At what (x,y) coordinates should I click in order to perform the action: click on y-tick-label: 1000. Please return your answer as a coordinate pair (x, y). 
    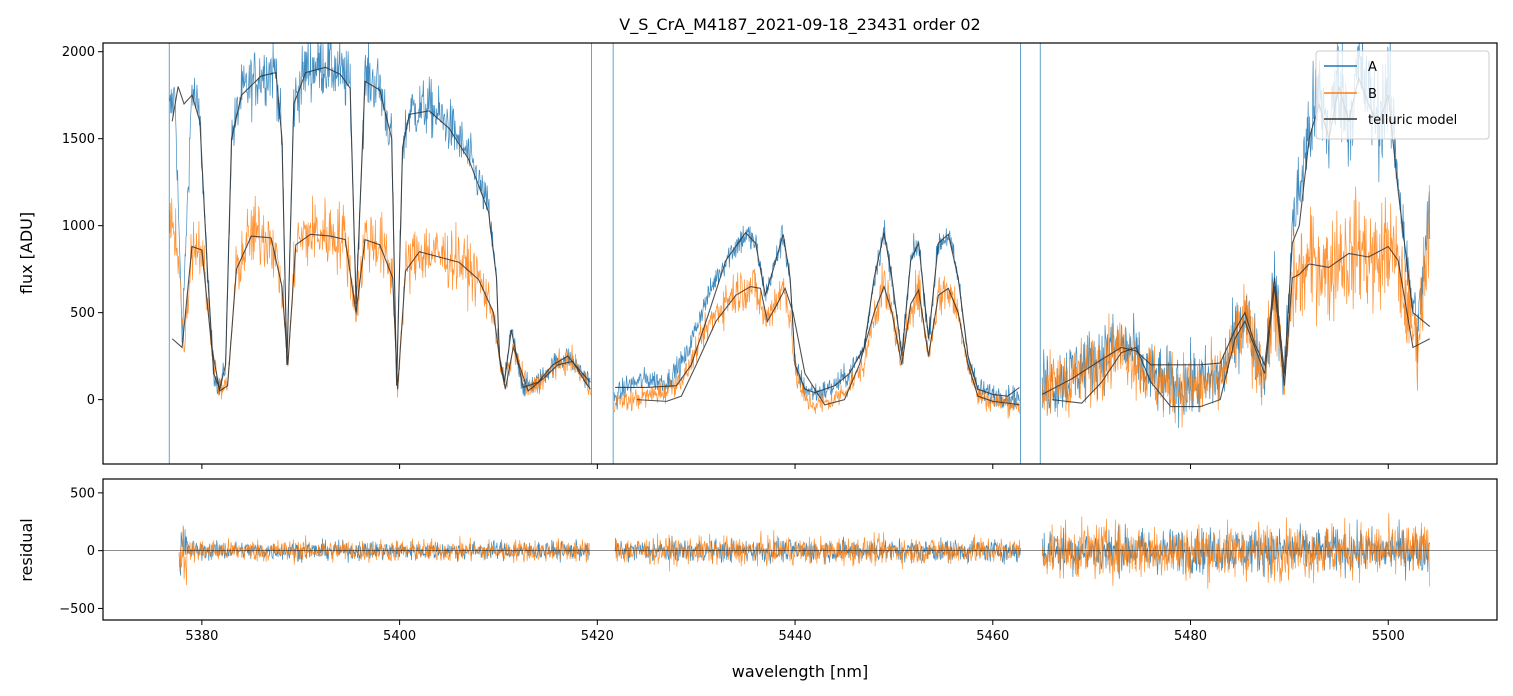
    Looking at the image, I should click on (78, 226).